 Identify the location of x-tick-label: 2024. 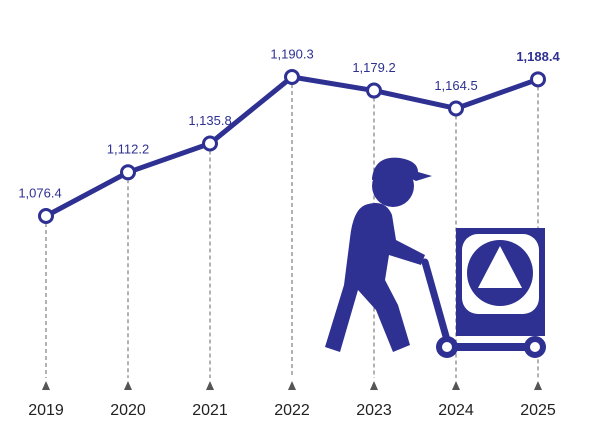
(456, 410).